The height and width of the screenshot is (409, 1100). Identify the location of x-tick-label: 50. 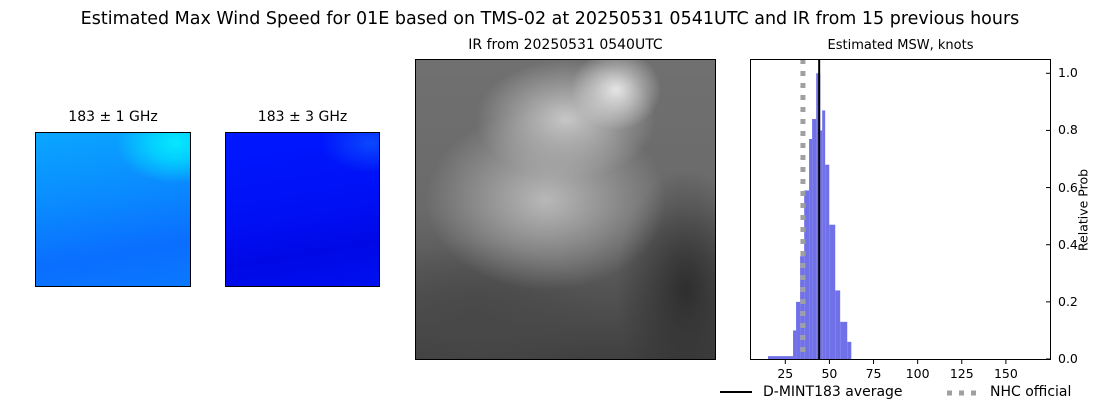
(829, 373).